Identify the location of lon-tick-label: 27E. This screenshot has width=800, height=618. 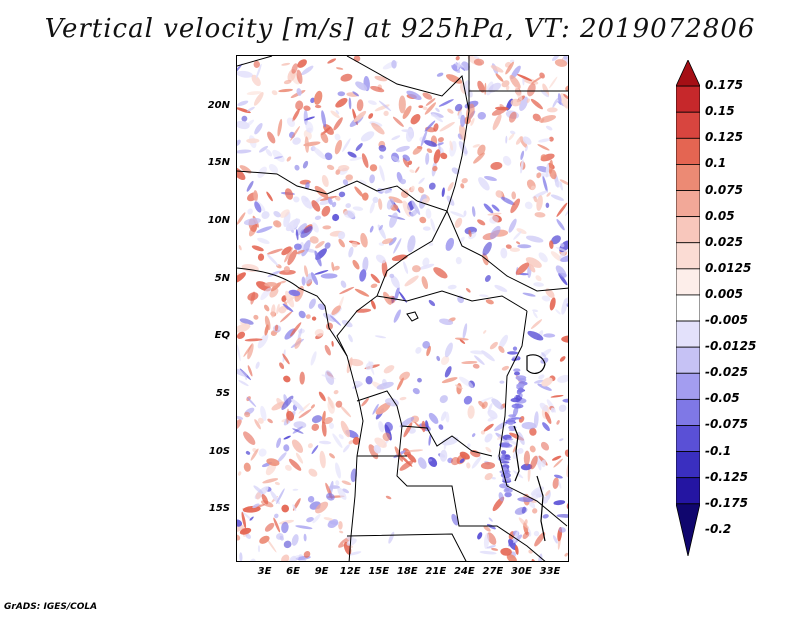
(493, 571).